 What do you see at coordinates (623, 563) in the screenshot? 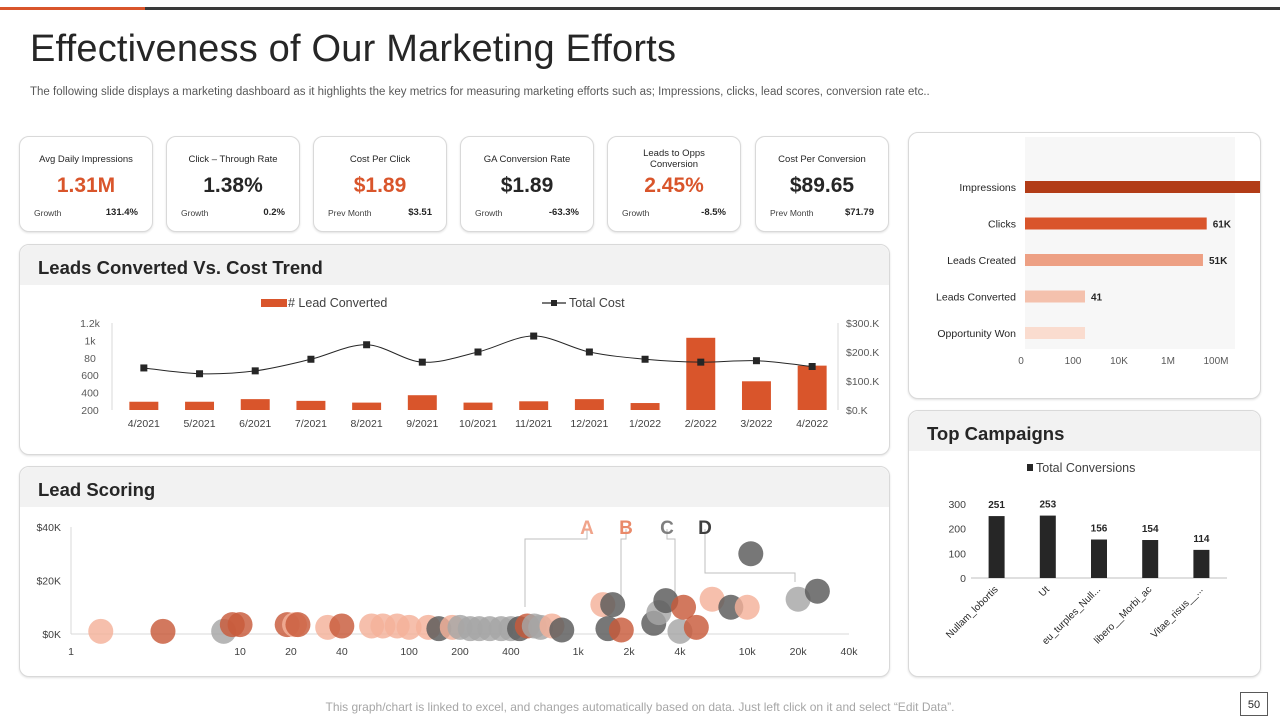
I see `grade-callout-line` at bounding box center [623, 563].